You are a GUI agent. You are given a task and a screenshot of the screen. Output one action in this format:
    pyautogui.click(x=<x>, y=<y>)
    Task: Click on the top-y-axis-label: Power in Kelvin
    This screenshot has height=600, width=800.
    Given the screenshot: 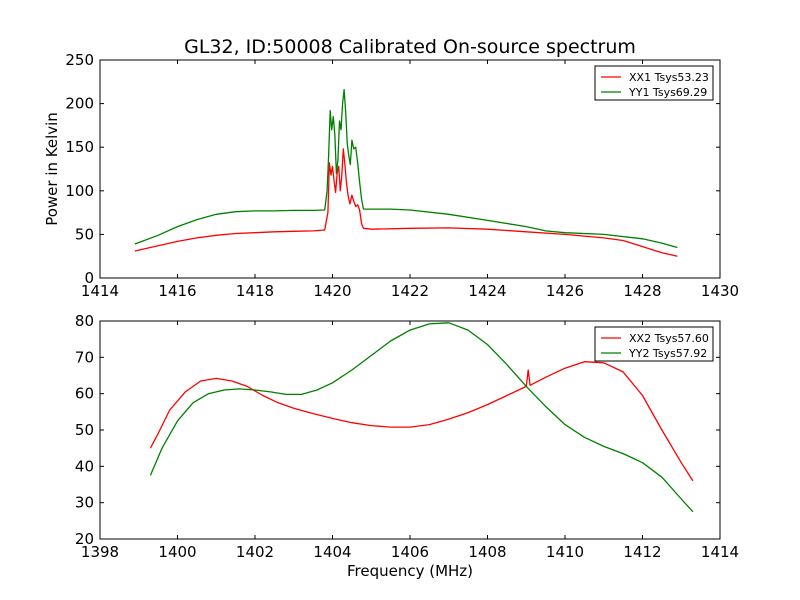 What is the action you would take?
    pyautogui.click(x=52, y=169)
    